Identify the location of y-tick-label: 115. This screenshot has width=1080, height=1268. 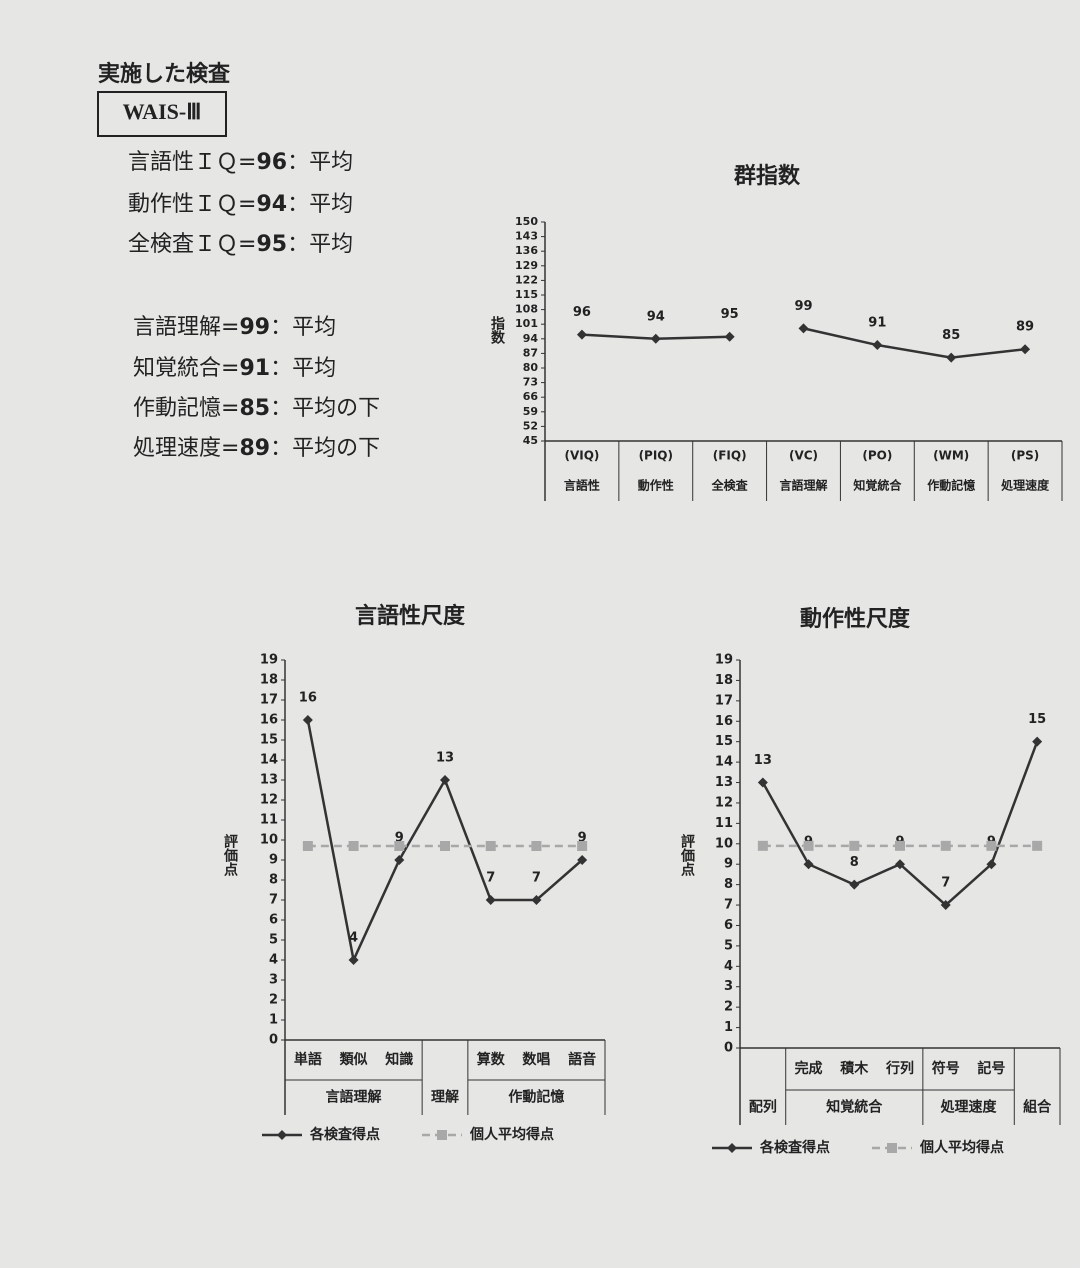
(526, 294).